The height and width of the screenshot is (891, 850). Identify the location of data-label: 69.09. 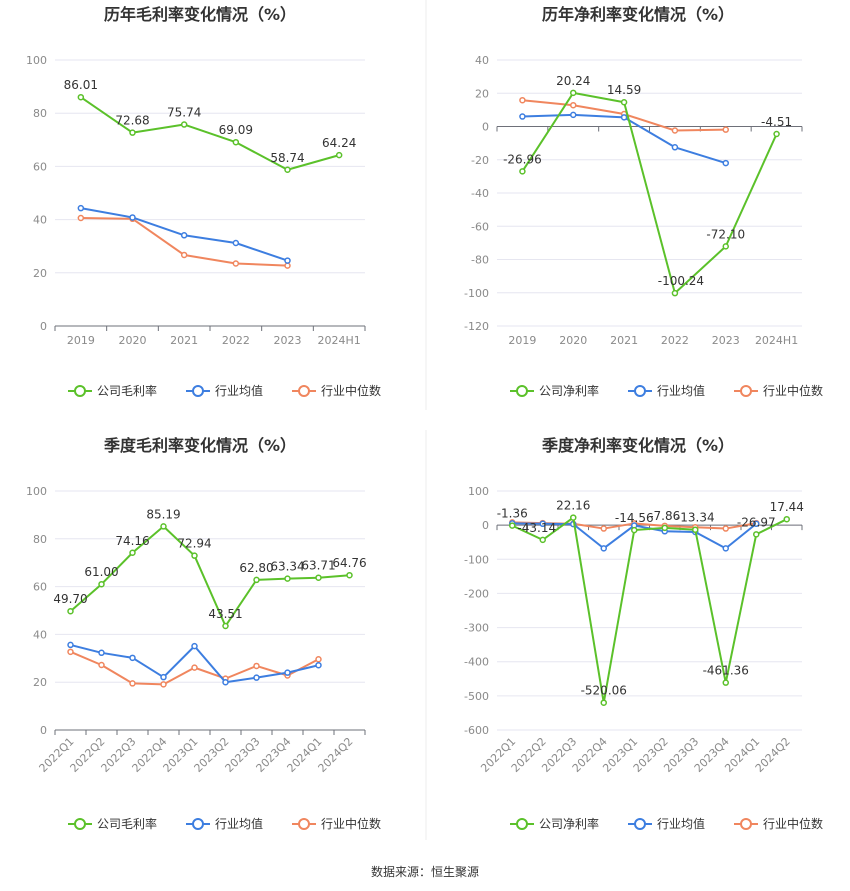
(236, 130).